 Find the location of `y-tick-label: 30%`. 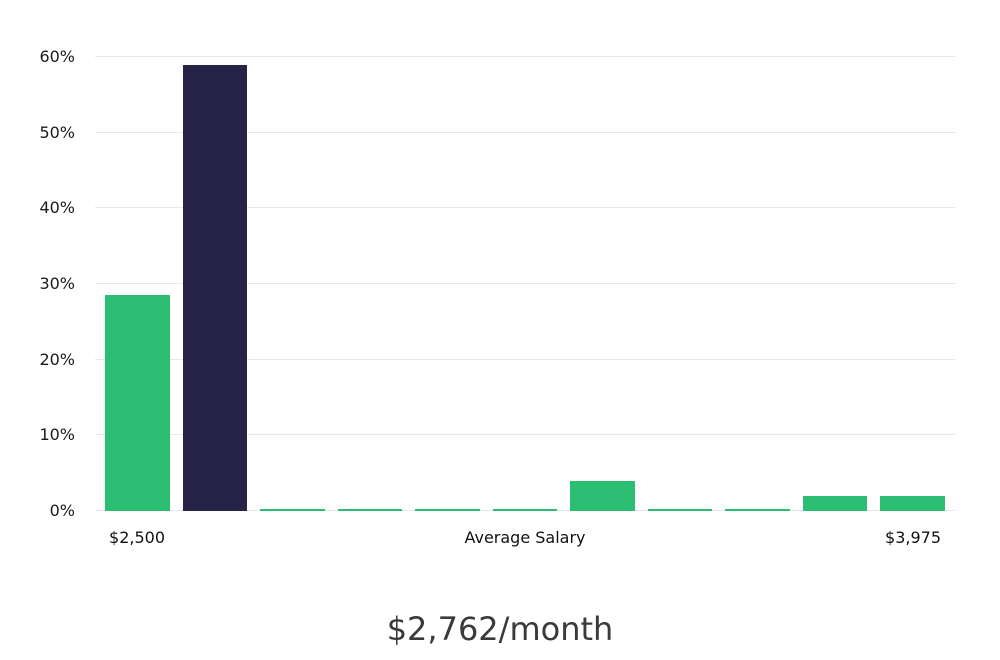

y-tick-label: 30% is located at coordinates (57, 283).